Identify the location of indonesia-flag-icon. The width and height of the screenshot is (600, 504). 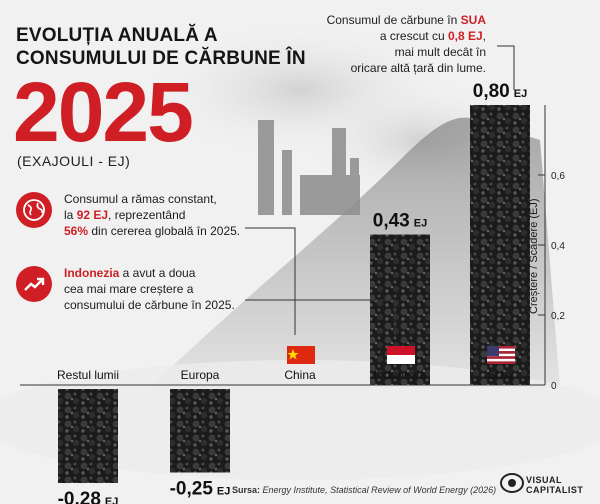
(401, 355).